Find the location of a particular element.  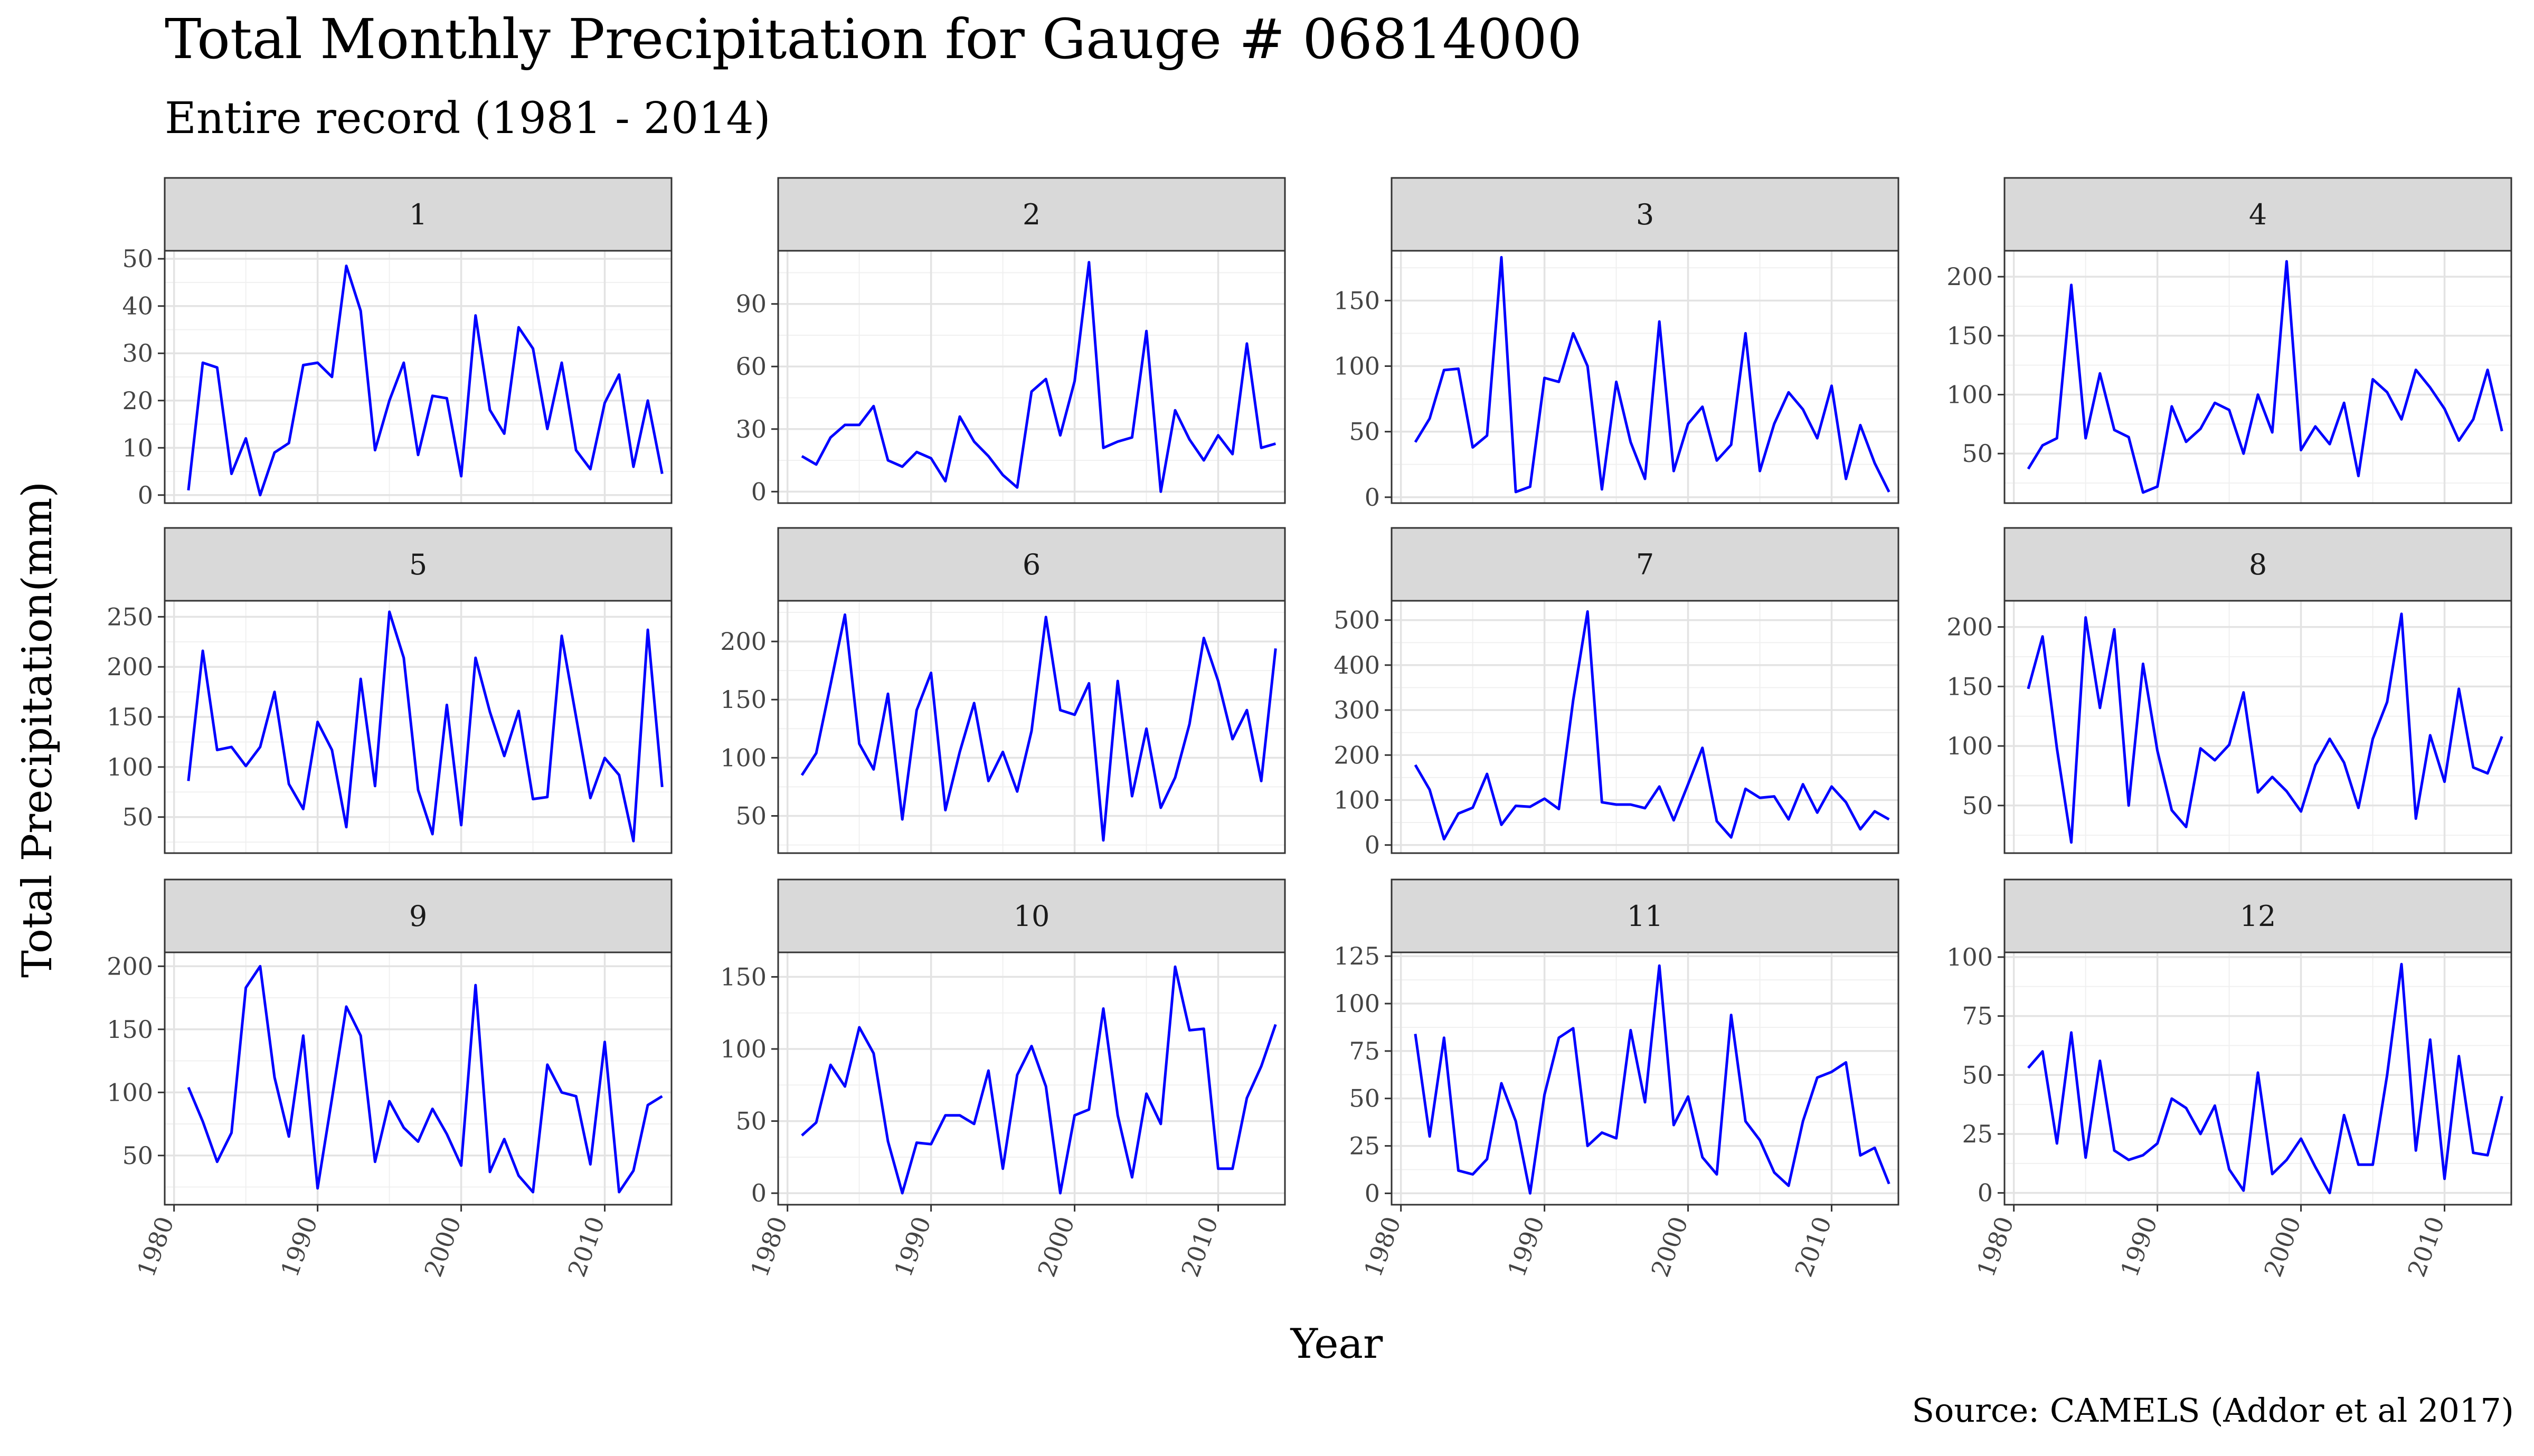

strip-label: 4 is located at coordinates (2258, 214).